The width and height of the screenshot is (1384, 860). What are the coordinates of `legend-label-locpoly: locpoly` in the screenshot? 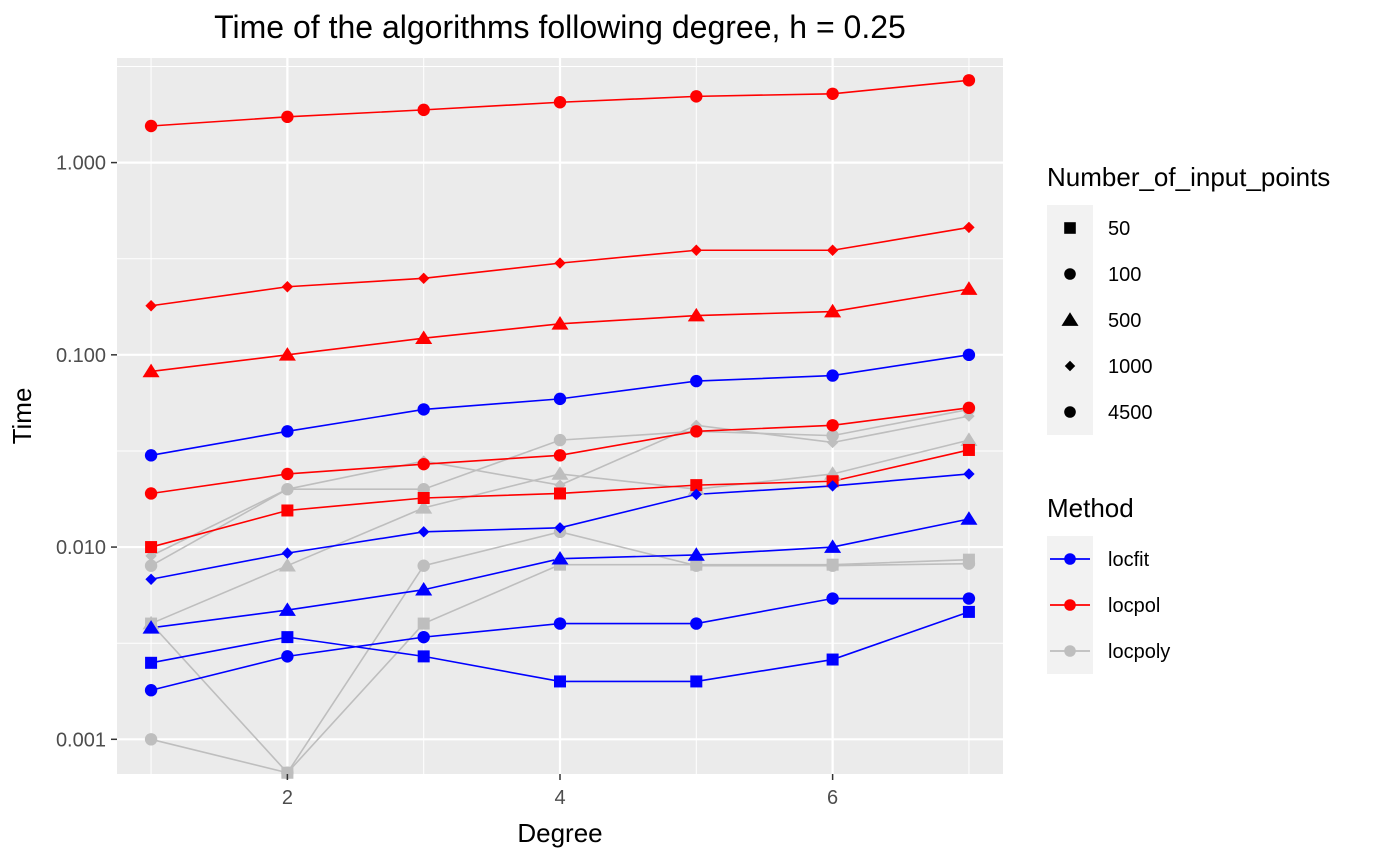 It's located at (1139, 652).